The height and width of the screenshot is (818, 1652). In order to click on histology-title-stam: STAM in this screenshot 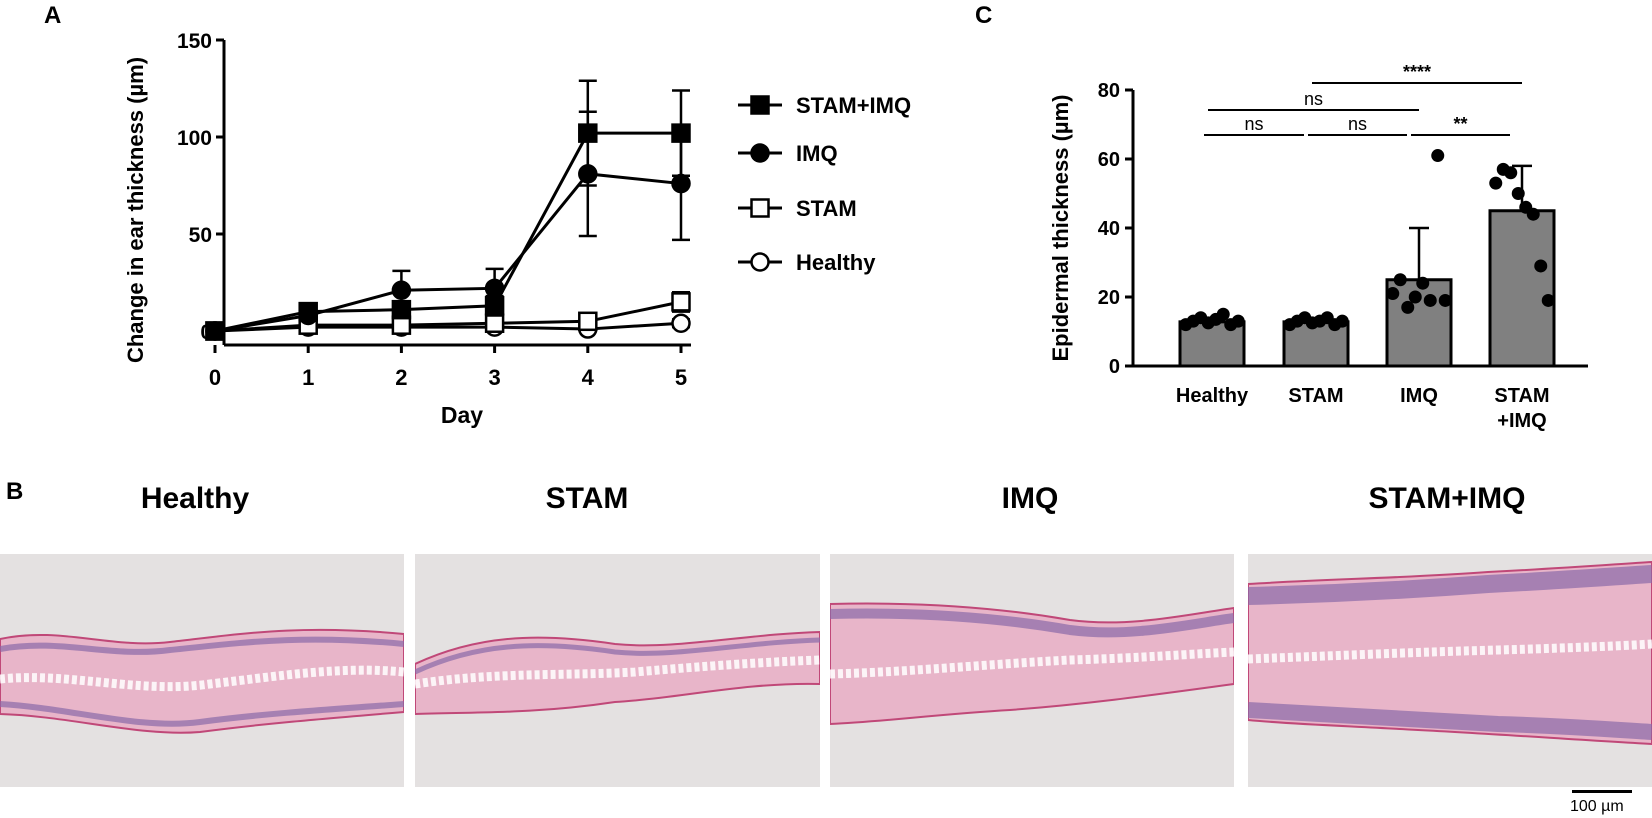, I will do `click(587, 498)`.